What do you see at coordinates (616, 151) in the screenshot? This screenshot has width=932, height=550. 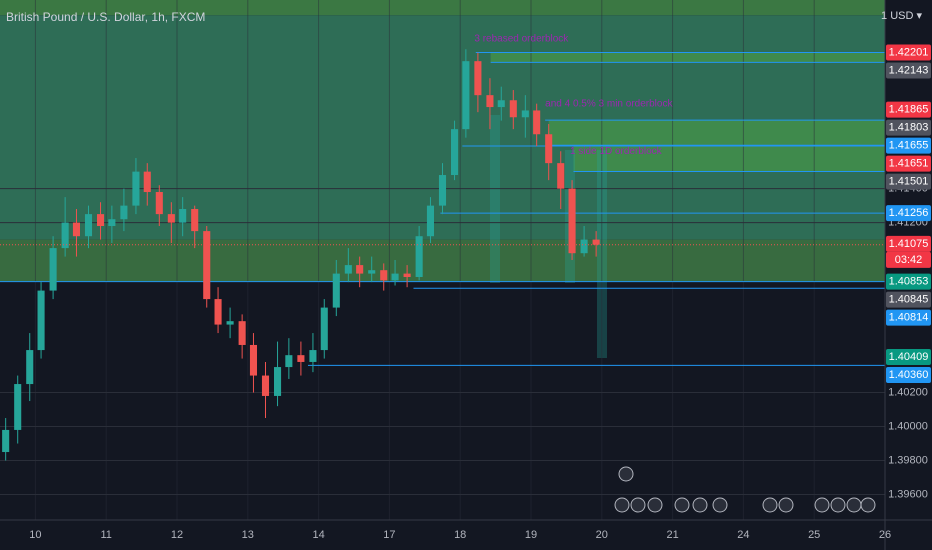 I see `annotation: 1 side 1D orderblock` at bounding box center [616, 151].